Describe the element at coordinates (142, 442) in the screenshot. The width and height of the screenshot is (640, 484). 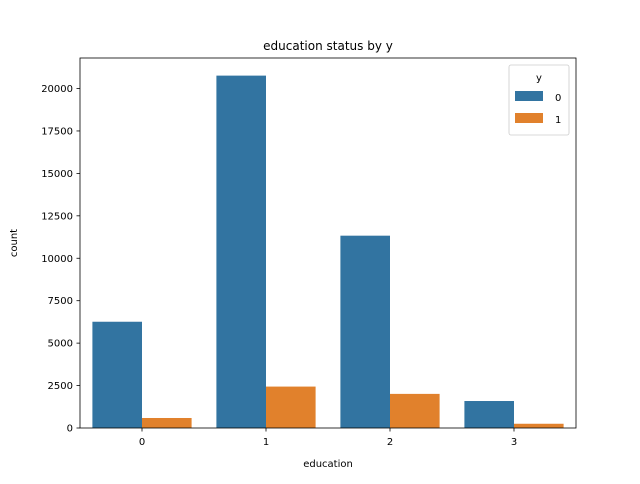
I see `x-tick-label: 0` at that location.